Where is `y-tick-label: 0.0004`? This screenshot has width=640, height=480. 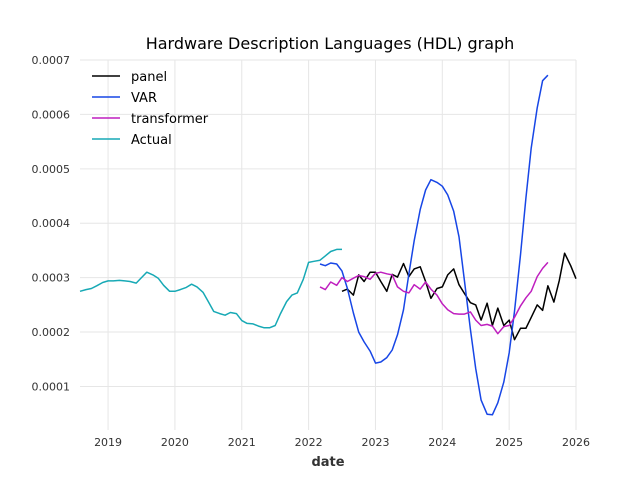 y-tick-label: 0.0004 is located at coordinates (51, 223).